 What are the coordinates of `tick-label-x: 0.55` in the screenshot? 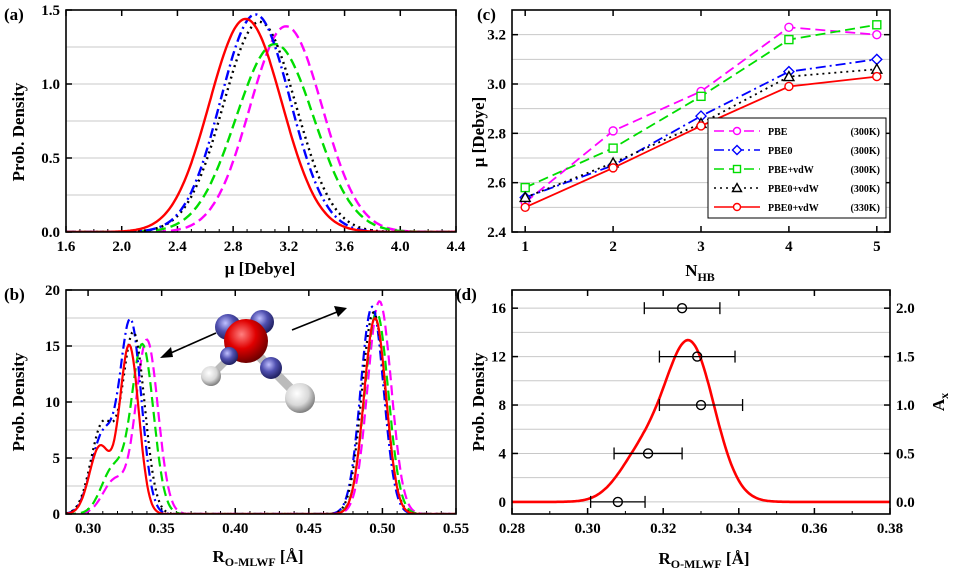 It's located at (456, 529).